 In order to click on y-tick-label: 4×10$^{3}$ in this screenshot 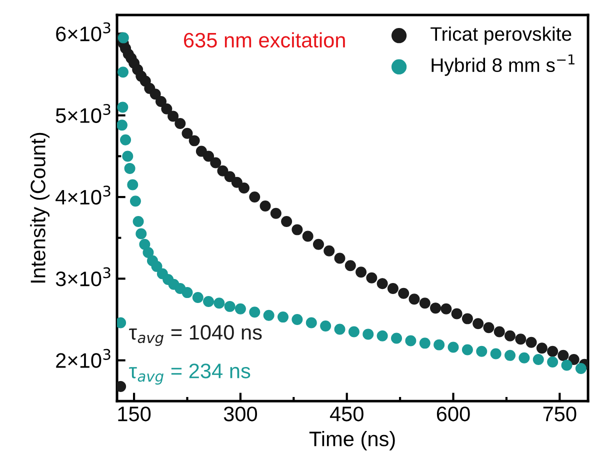, I will do `click(83, 195)`.